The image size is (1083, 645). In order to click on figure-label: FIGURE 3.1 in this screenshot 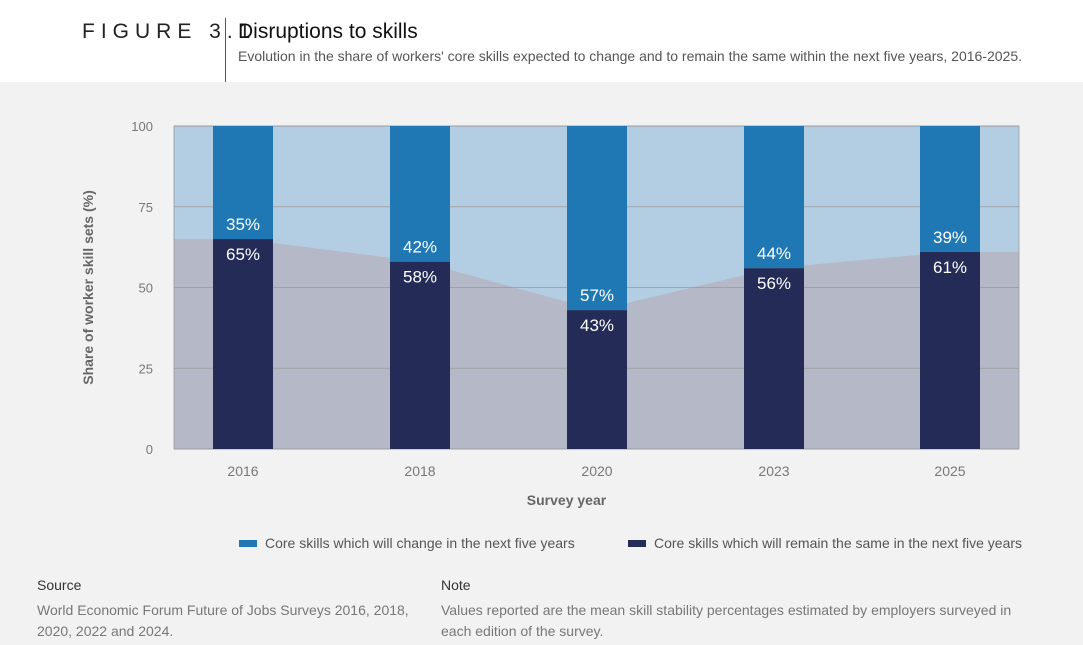, I will do `click(169, 31)`.